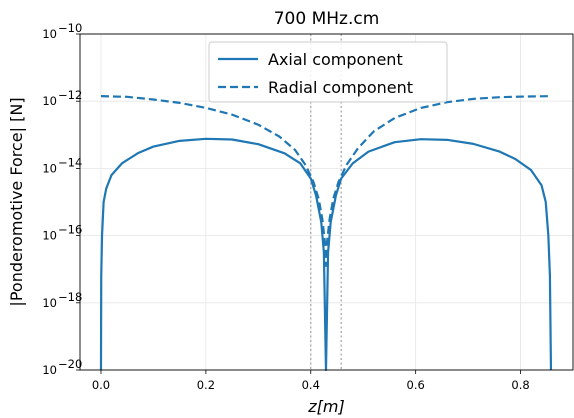 Image resolution: width=574 pixels, height=418 pixels. Describe the element at coordinates (70, 297) in the screenshot. I see `y-tick-exponent: −18` at that location.